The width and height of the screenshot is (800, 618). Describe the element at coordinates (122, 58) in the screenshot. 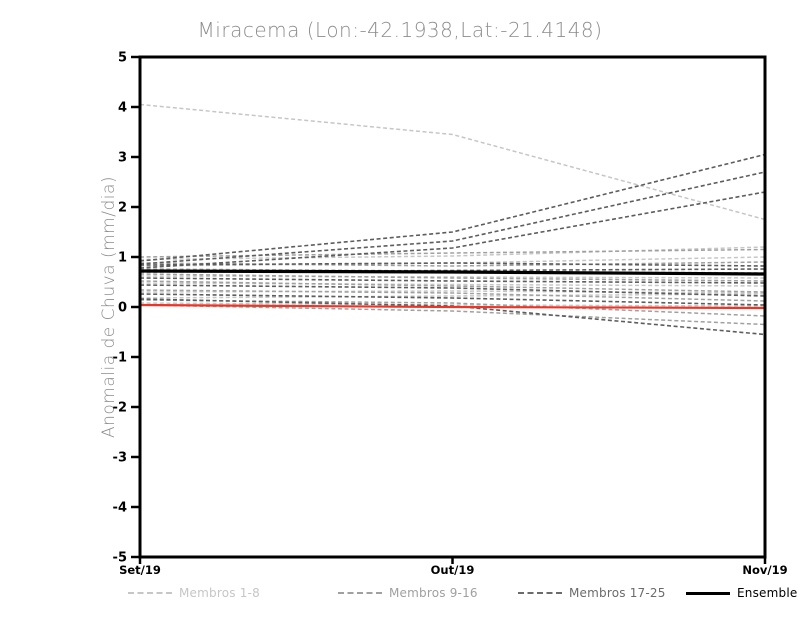

I see `y-tick-label: 5` at that location.